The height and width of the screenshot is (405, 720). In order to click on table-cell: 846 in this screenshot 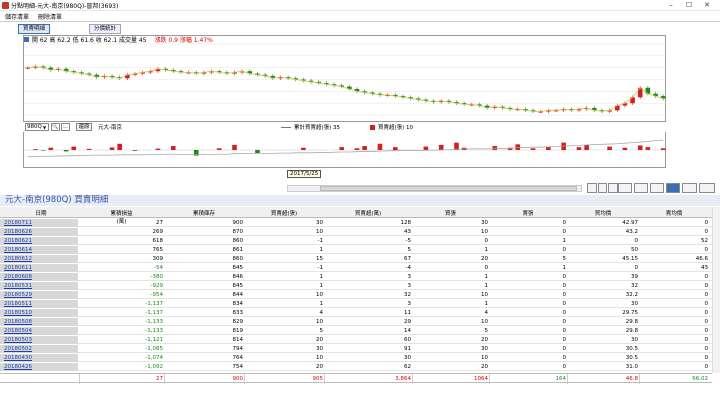, I will do `click(238, 277)`.